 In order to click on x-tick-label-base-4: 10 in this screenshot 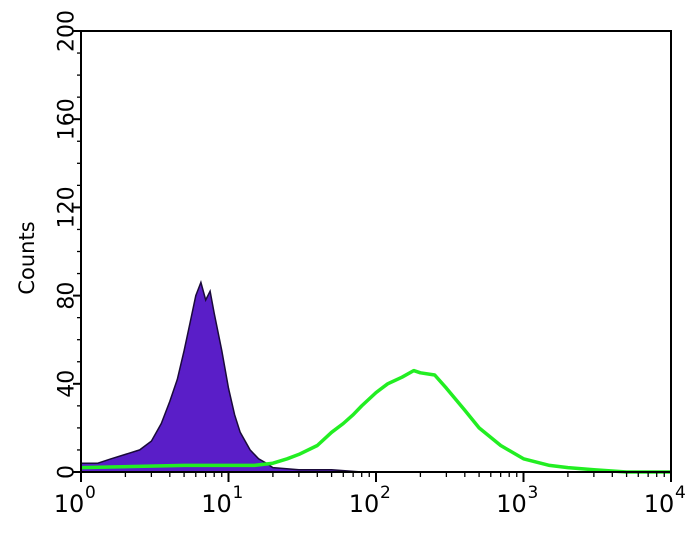, I will do `click(659, 504)`.